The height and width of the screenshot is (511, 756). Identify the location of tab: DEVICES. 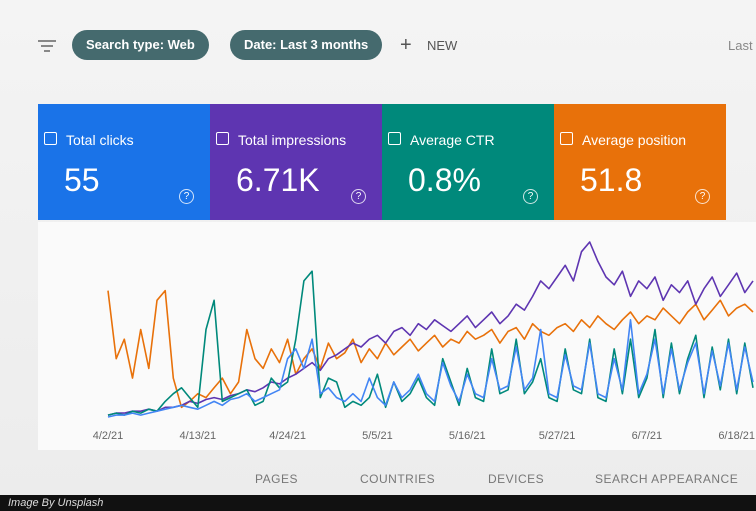
(516, 479).